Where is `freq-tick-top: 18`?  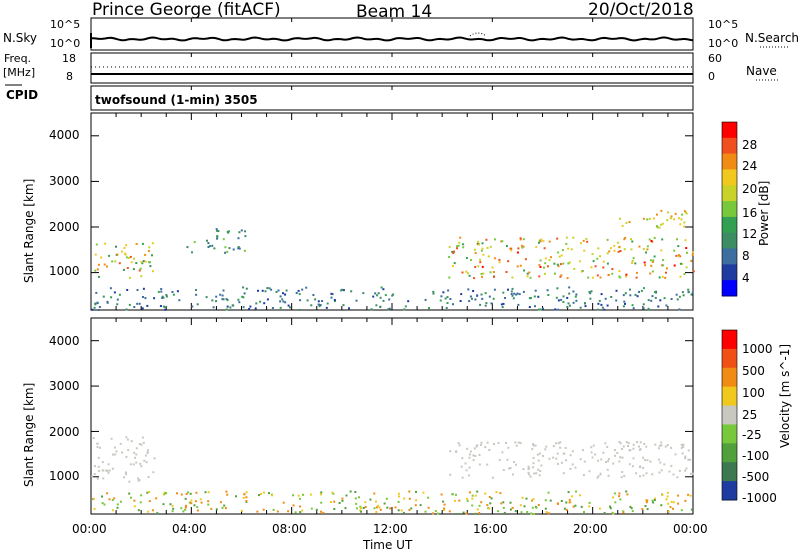 freq-tick-top: 18 is located at coordinates (69, 58).